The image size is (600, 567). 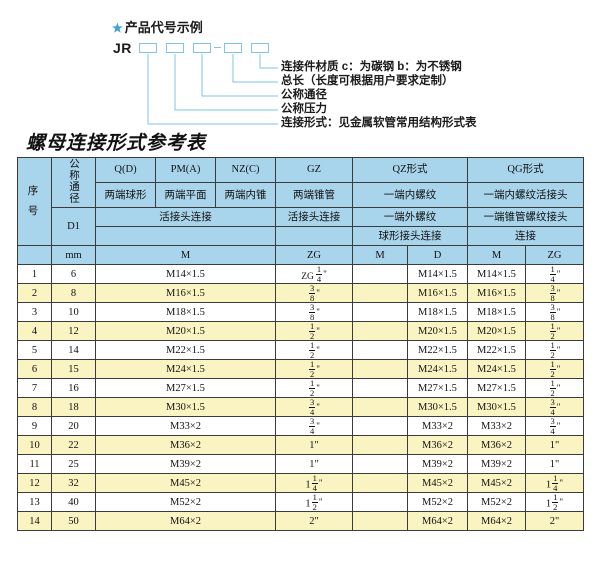 I want to click on header-unit-qg-m: M, so click(x=496, y=255).